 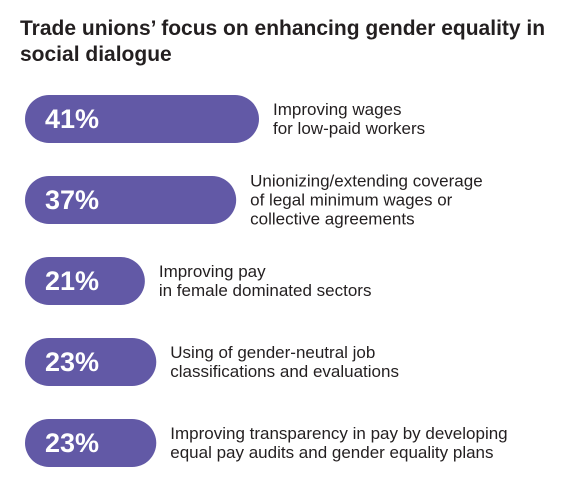 I want to click on category-label-3: Improving pay in female dominated sectors, so click(x=265, y=281).